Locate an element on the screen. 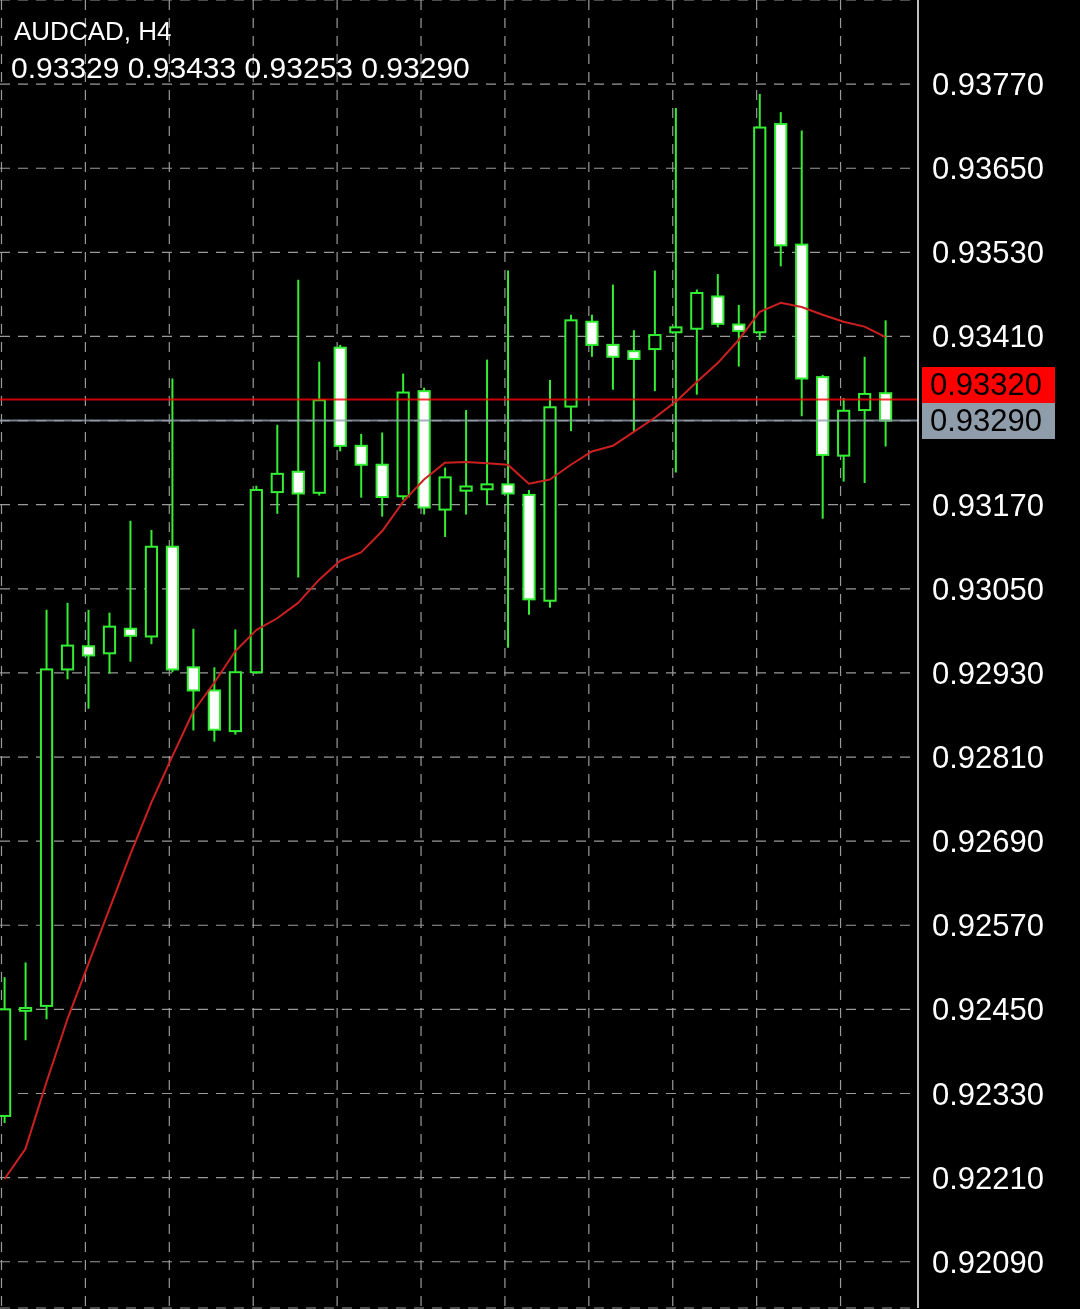 The height and width of the screenshot is (1309, 1080). ref-line-label: 0.93290 is located at coordinates (988, 420).